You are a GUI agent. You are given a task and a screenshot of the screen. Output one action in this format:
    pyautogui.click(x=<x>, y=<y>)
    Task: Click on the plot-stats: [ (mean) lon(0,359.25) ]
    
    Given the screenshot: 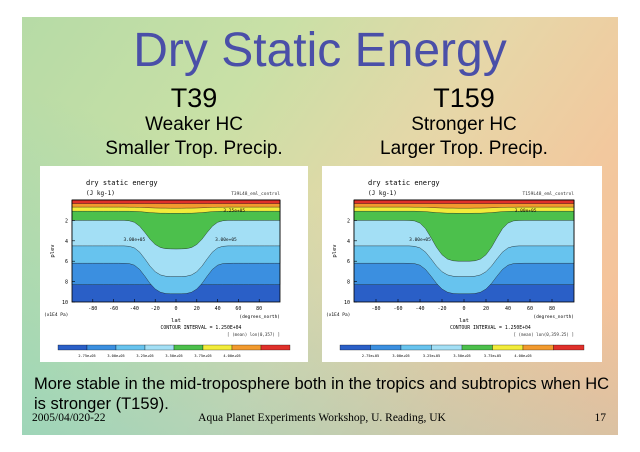 What is the action you would take?
    pyautogui.click(x=543, y=334)
    